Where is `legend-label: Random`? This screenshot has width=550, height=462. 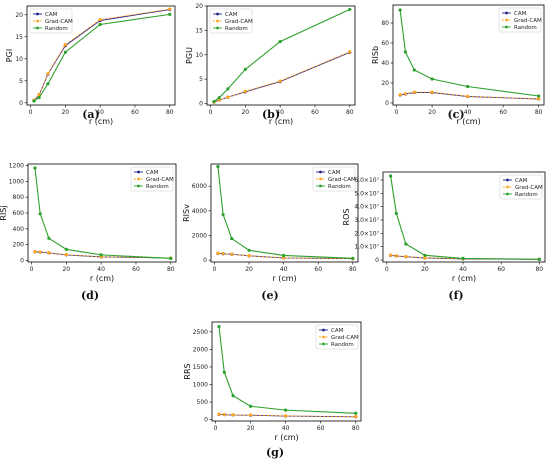
legend-label: Random is located at coordinates (157, 187).